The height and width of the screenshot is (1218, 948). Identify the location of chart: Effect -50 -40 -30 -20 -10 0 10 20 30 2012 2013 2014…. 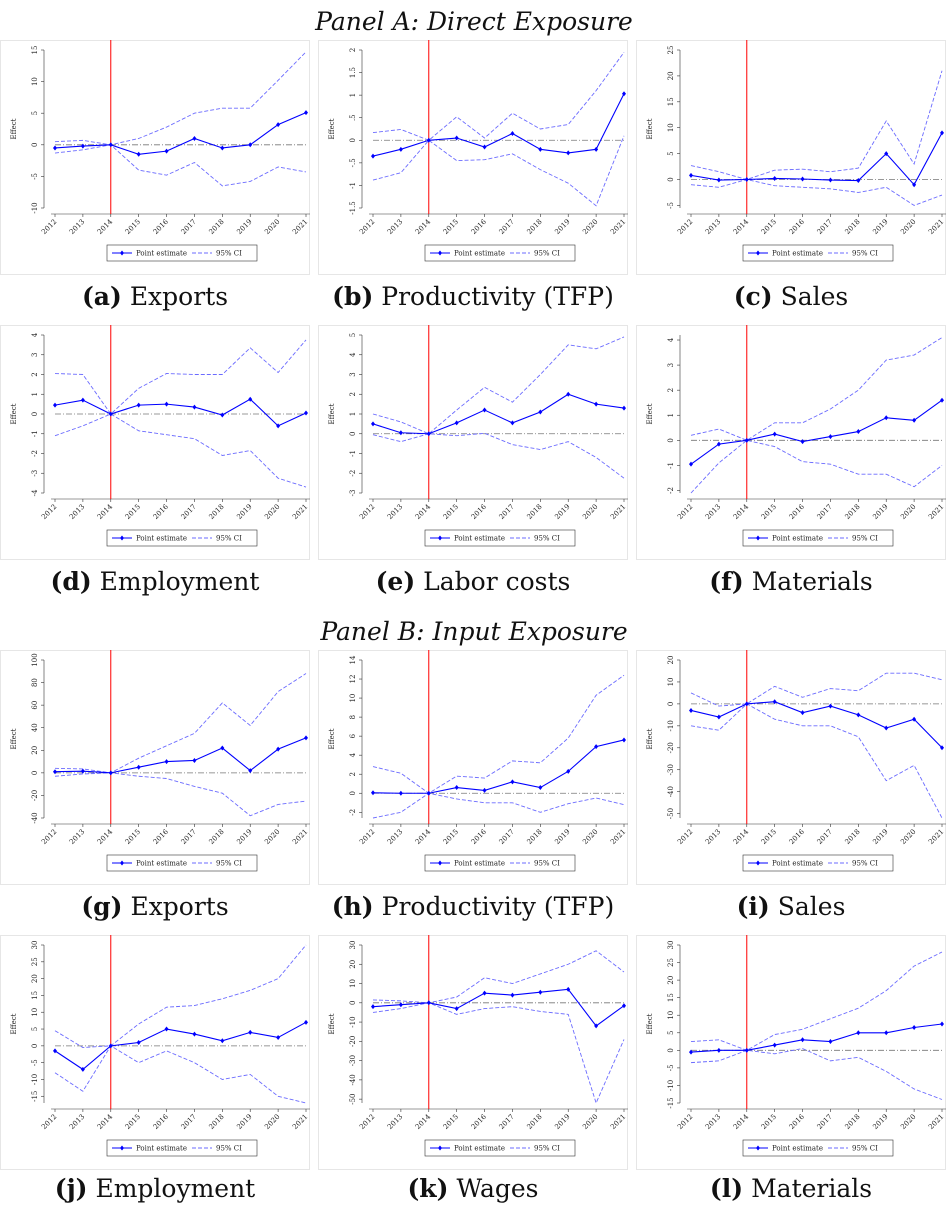
(473, 1052).